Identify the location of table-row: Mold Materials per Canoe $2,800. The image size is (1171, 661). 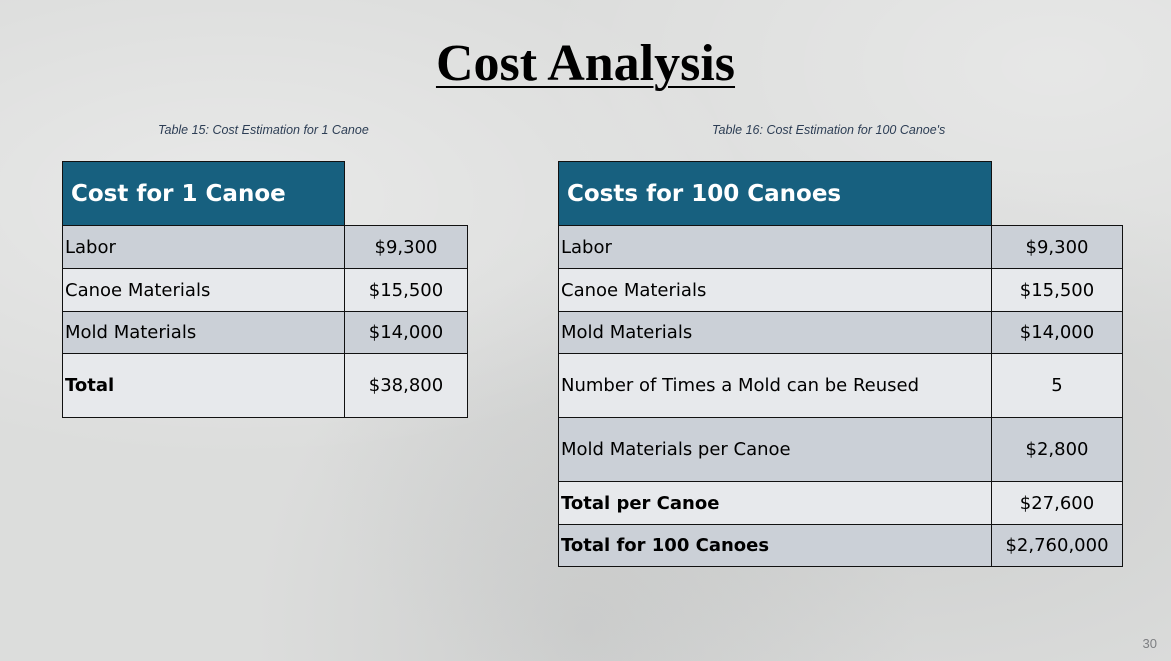
(840, 449).